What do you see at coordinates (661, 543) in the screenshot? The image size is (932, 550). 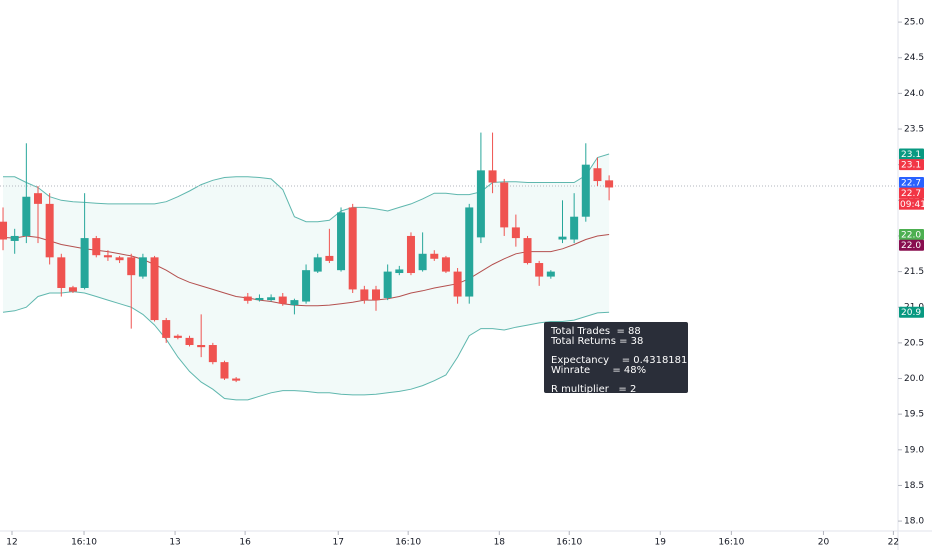 I see `x-tick-label: 19` at bounding box center [661, 543].